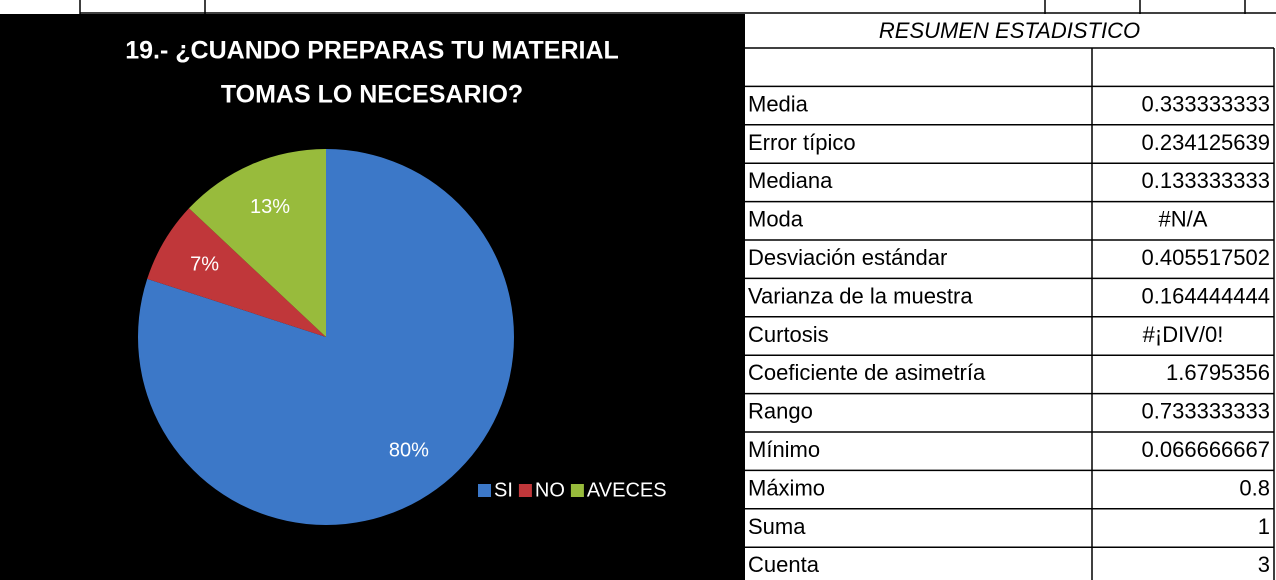 Image resolution: width=1276 pixels, height=580 pixels. I want to click on stat-name: Curtosis, so click(788, 334).